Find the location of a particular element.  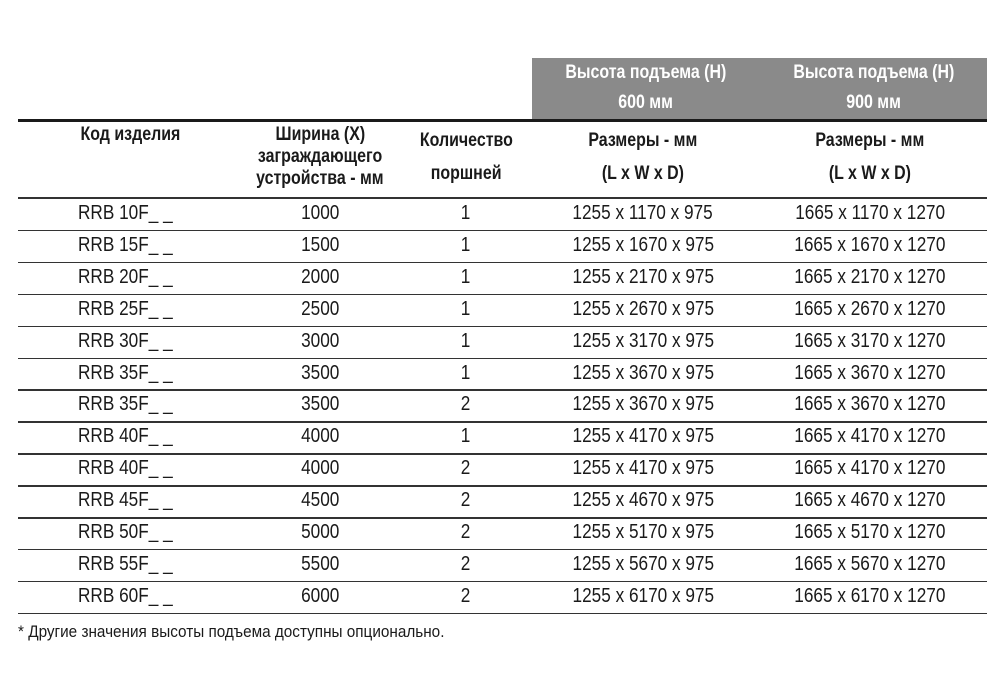

table-cell: 1255 x 6170 x 975 is located at coordinates (643, 595).